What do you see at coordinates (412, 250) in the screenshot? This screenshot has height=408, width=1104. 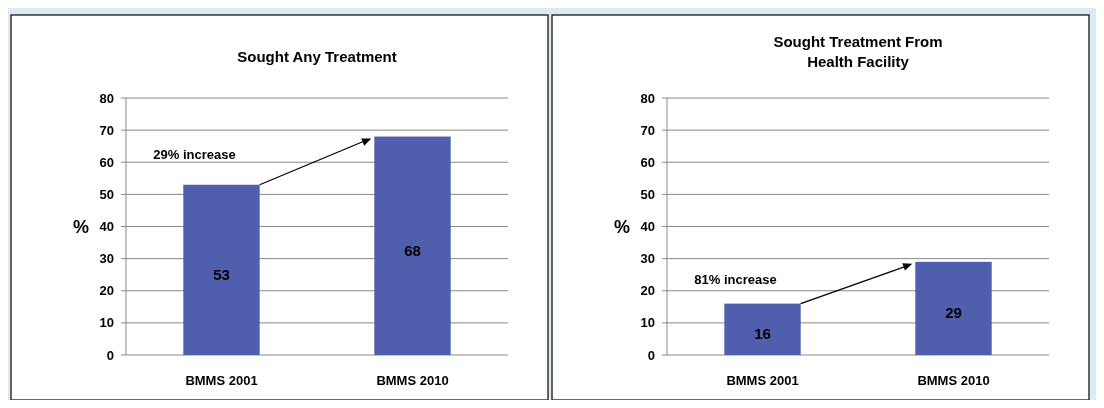 I see `data-label: 68` at bounding box center [412, 250].